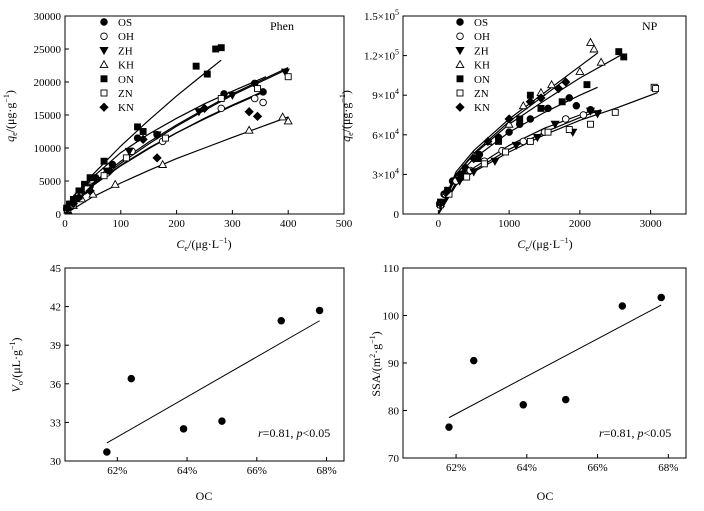 The width and height of the screenshot is (704, 511). What do you see at coordinates (482, 37) in the screenshot?
I see `legend-label-oh: OH` at bounding box center [482, 37].